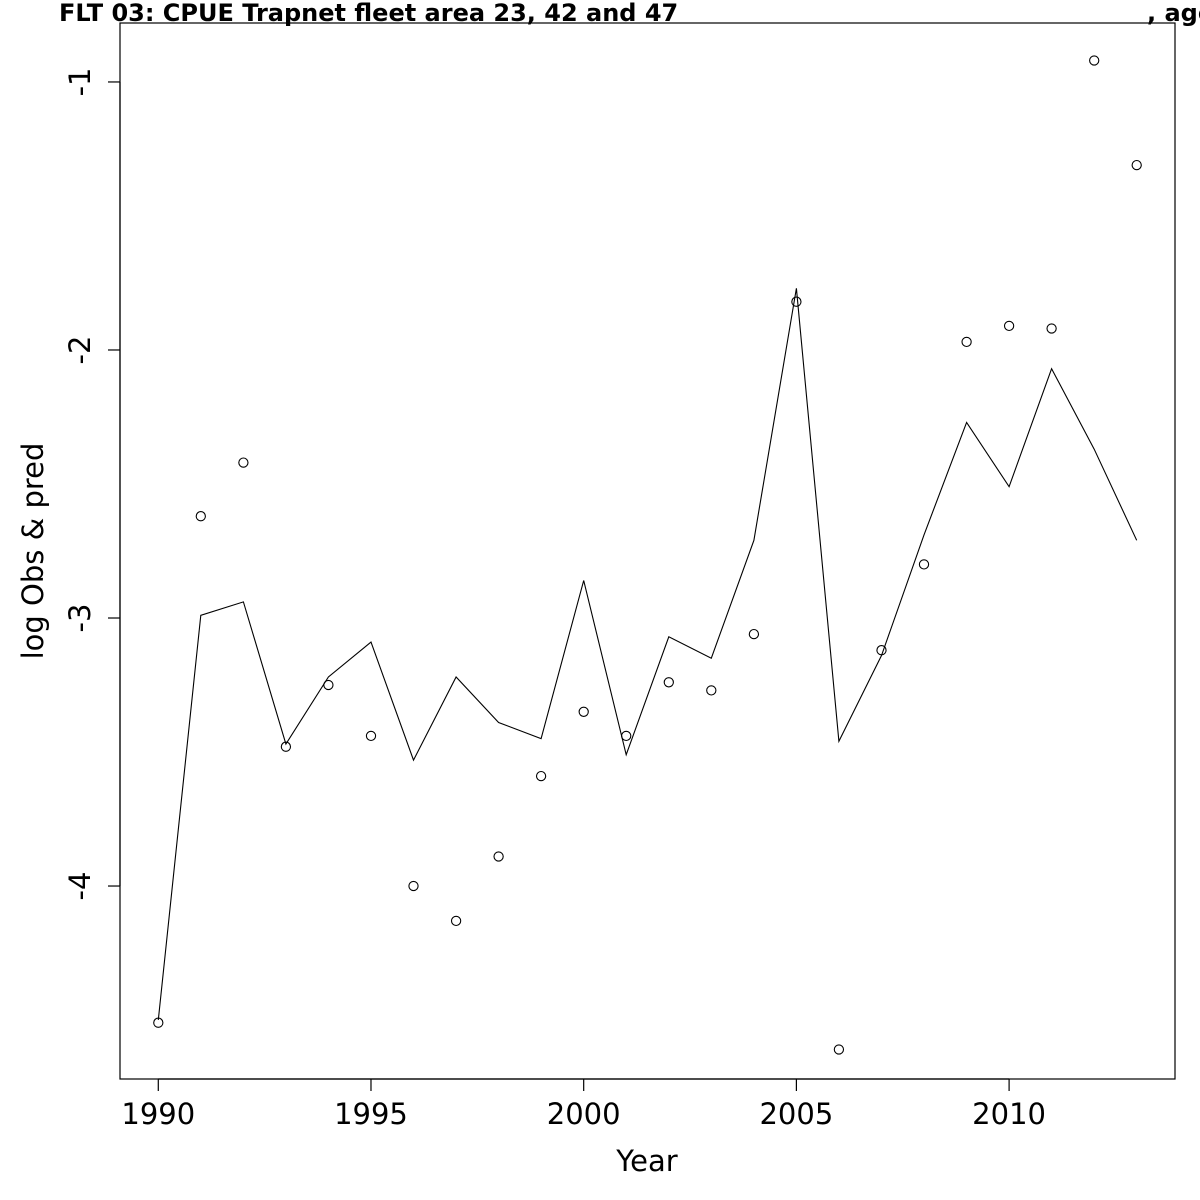  I want to click on x-tick-label: 2000, so click(584, 1114).